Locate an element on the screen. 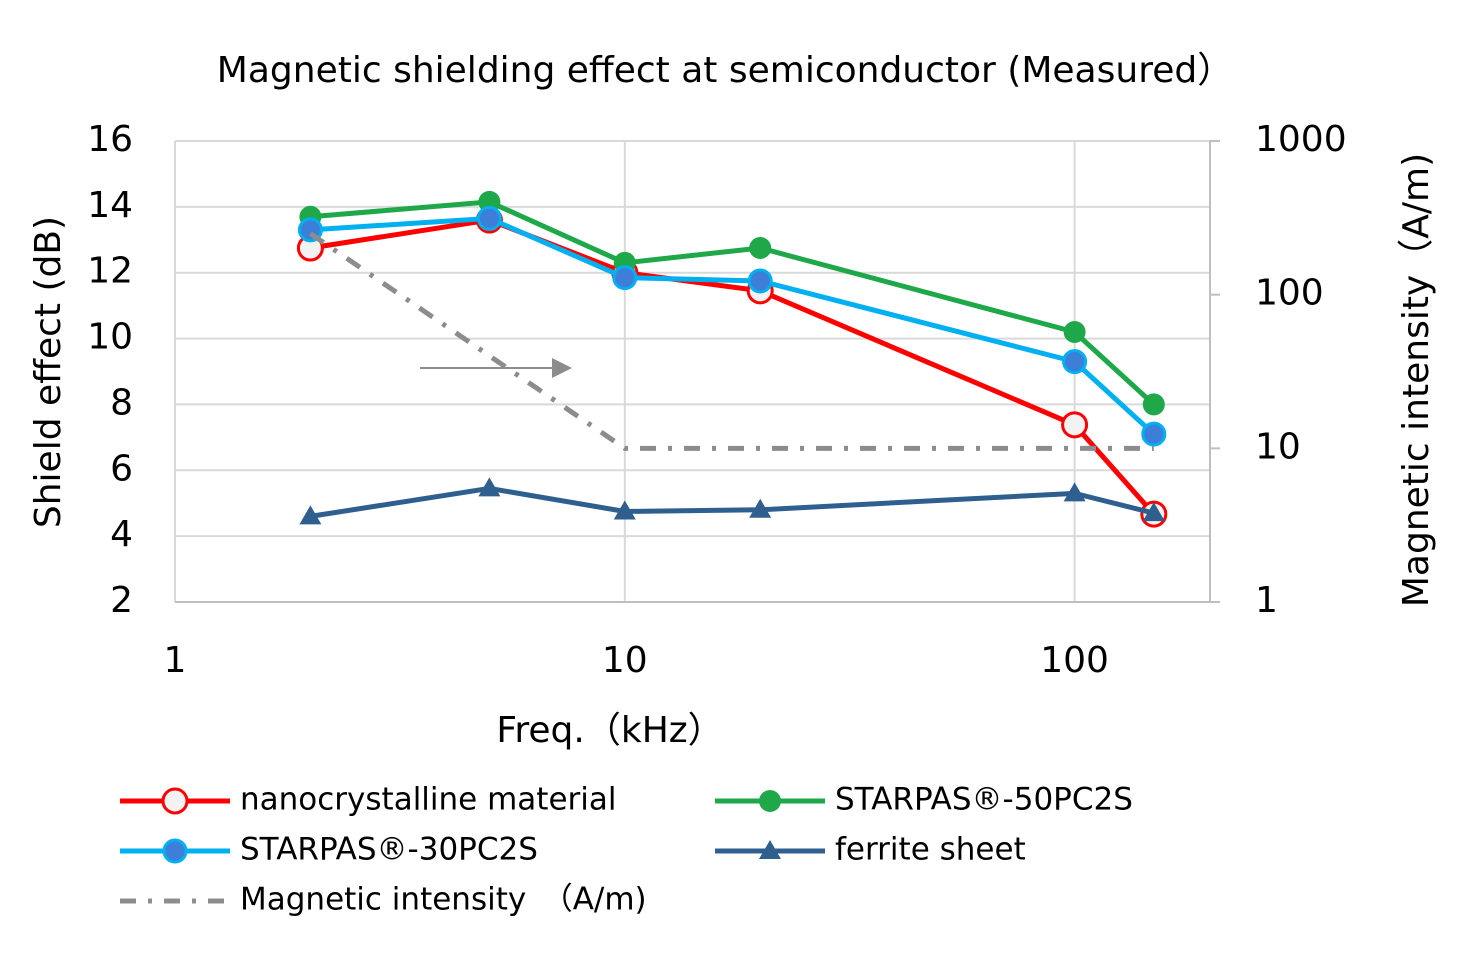 The height and width of the screenshot is (967, 1469). y2-tick-label: 1000 is located at coordinates (1301, 139).